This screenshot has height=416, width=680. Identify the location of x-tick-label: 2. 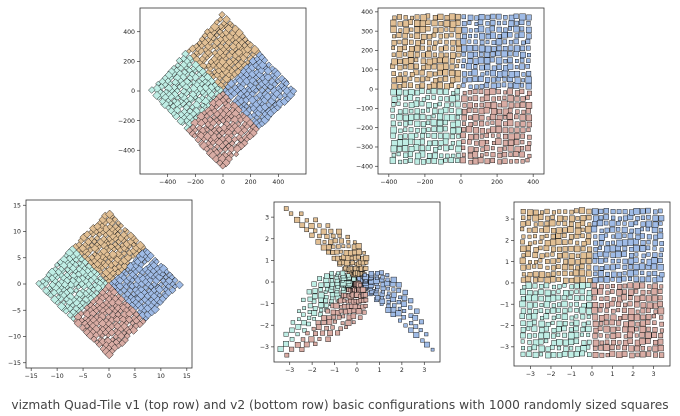
(633, 374).